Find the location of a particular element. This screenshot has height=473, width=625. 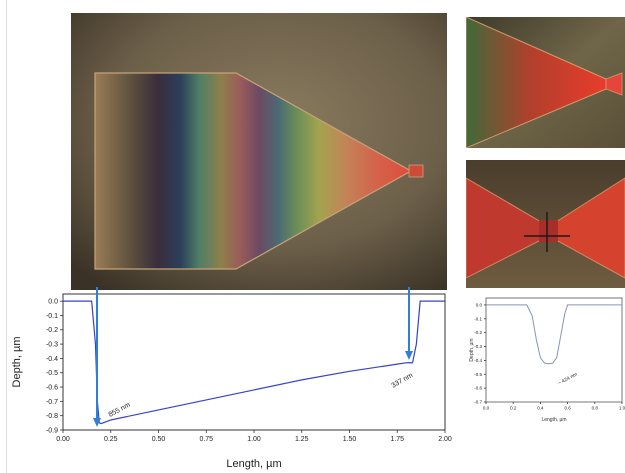

x-tick-label: 1.75 is located at coordinates (397, 439).